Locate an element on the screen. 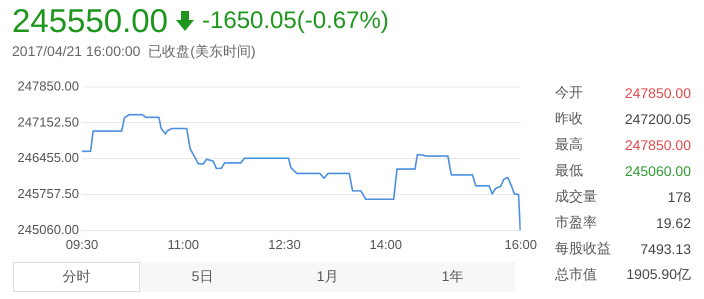 Image resolution: width=704 pixels, height=299 pixels. chart-title: 245550.00 is located at coordinates (90, 21).